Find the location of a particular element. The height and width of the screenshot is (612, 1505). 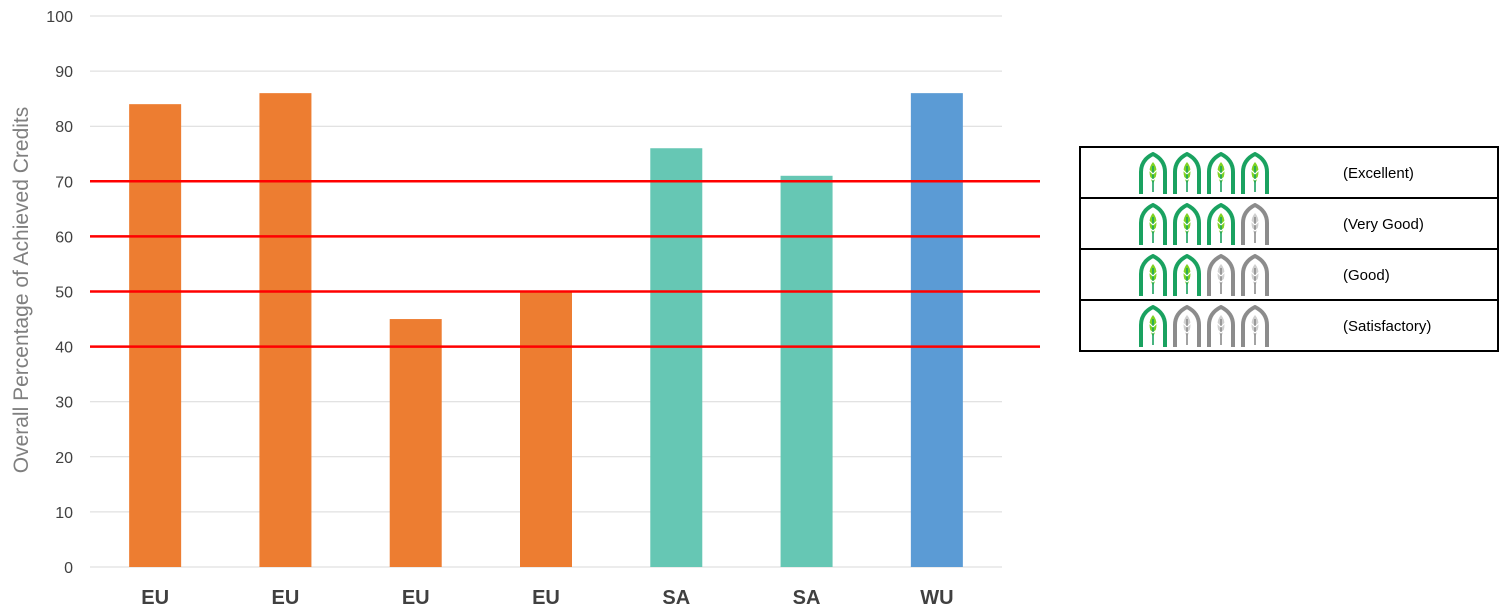

y-tick-label: 100 is located at coordinates (59, 17).